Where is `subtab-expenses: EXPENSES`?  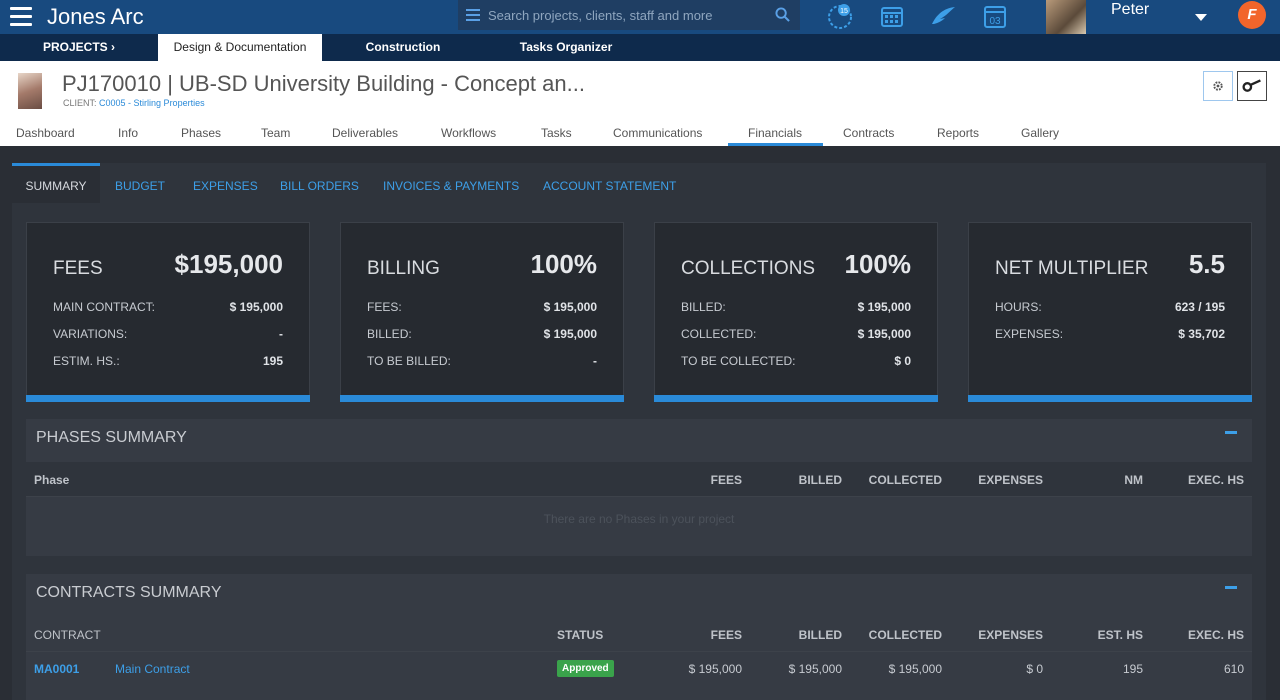 subtab-expenses: EXPENSES is located at coordinates (225, 186).